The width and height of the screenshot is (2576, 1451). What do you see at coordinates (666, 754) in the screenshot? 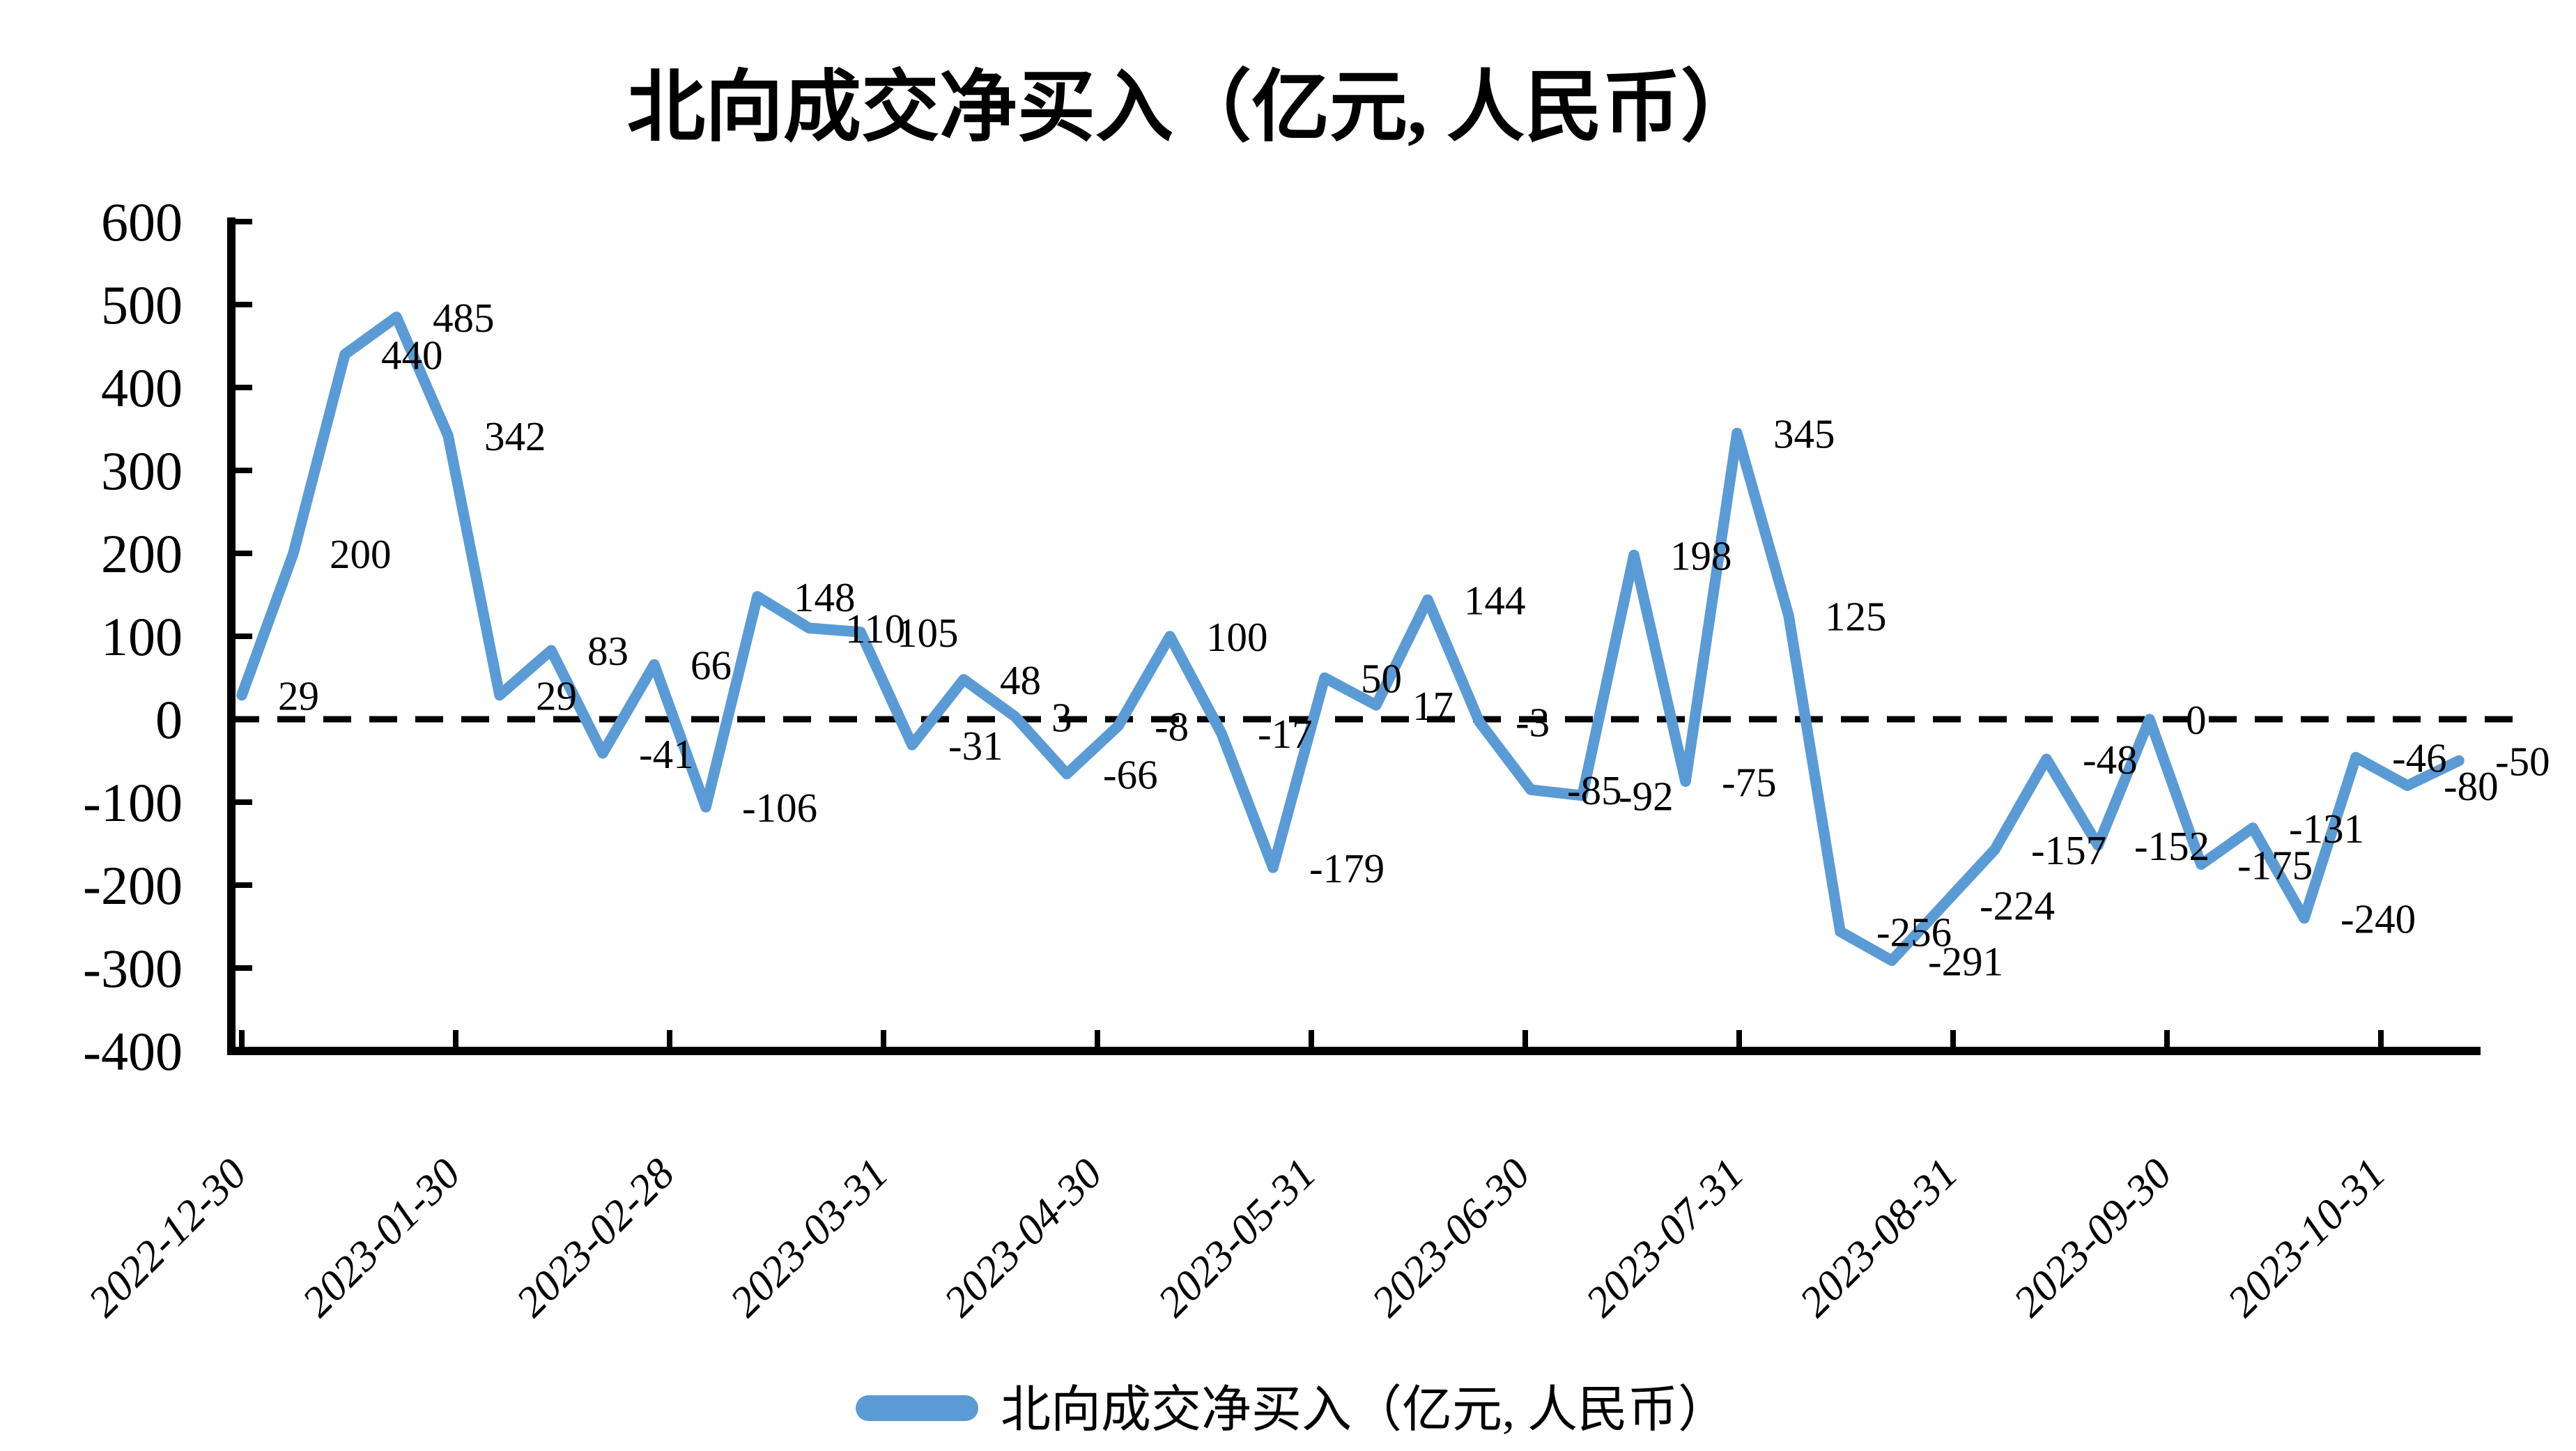
I see `data-label: -41` at bounding box center [666, 754].